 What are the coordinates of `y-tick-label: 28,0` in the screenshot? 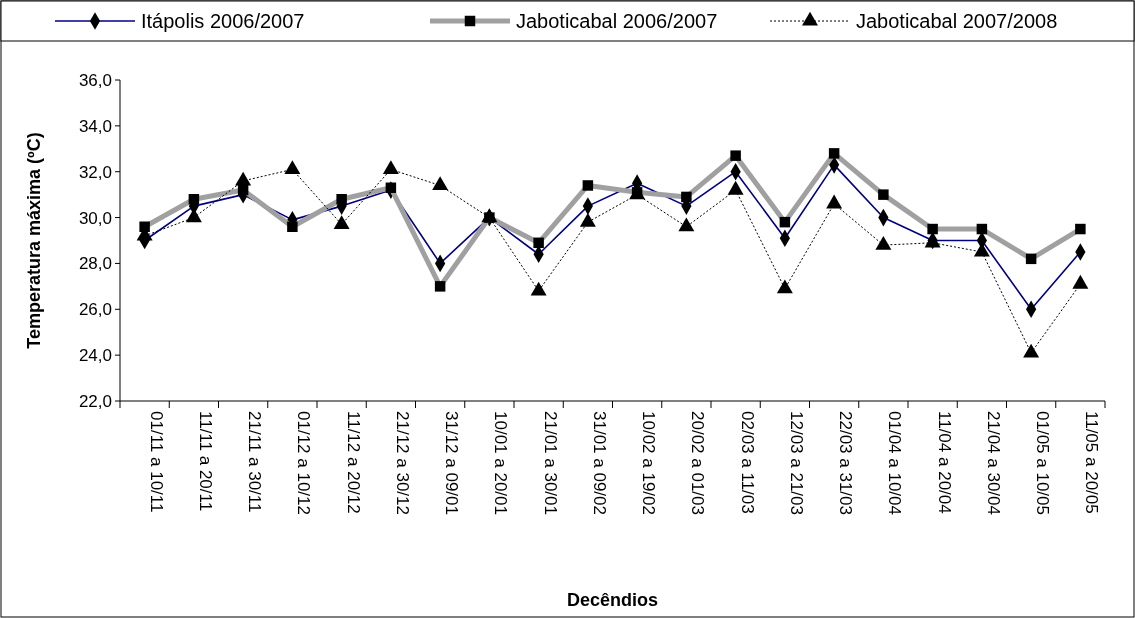 It's located at (95, 264).